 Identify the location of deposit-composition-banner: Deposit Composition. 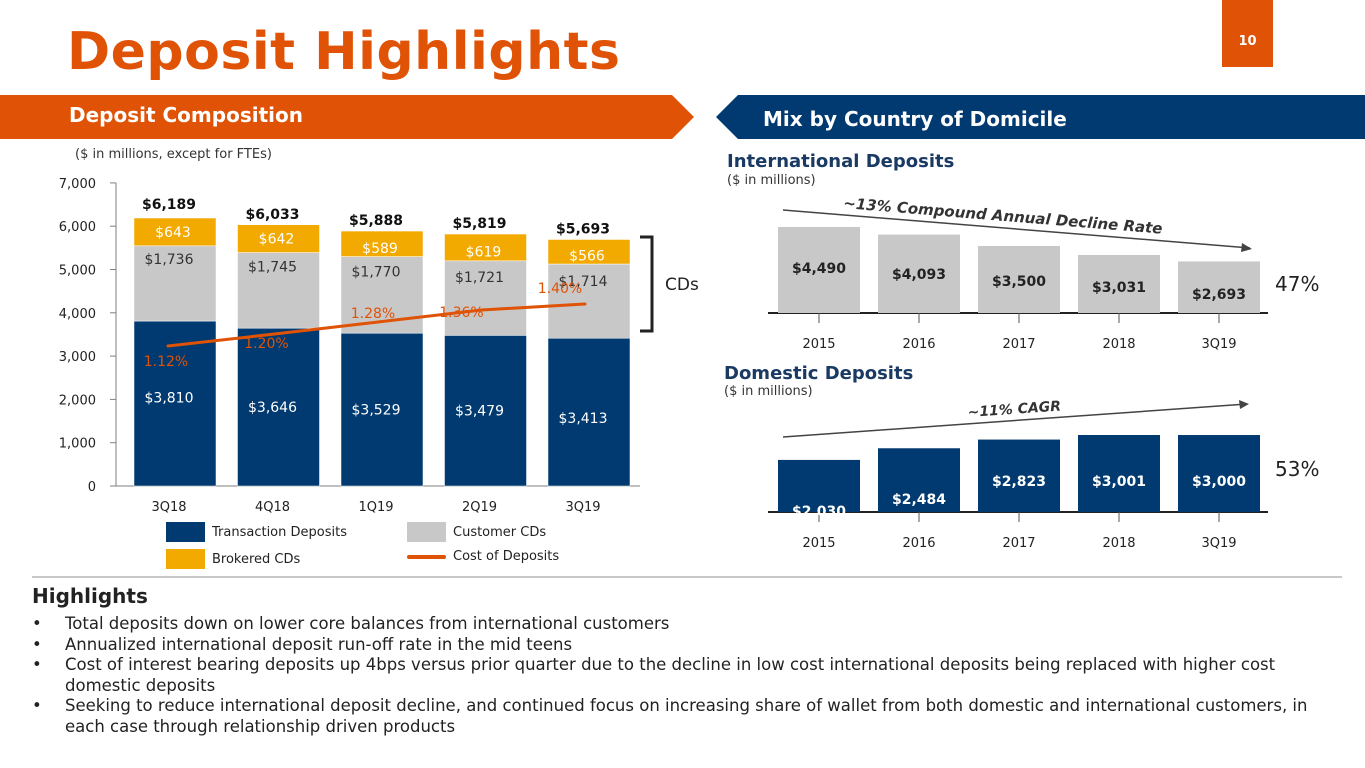
(186, 115).